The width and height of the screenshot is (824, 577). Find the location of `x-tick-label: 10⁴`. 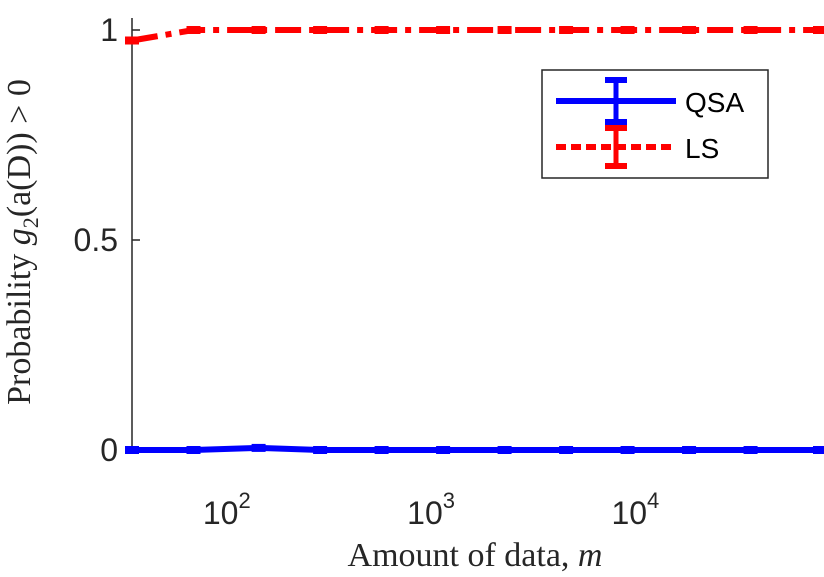

x-tick-label: 10⁴ is located at coordinates (635, 509).